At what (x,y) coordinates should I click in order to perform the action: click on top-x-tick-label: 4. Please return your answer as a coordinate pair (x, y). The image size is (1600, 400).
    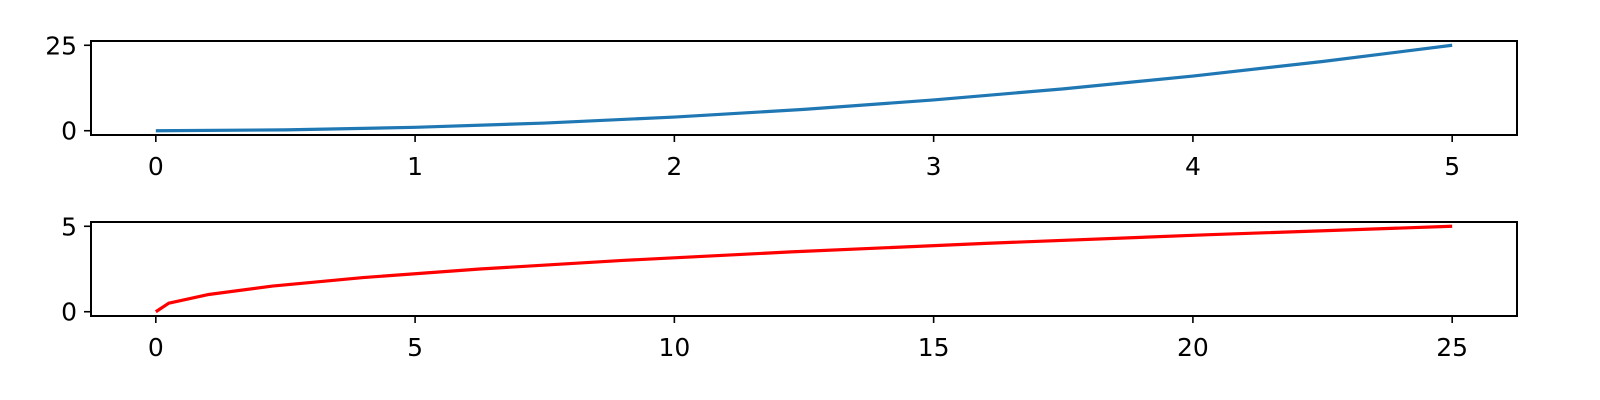
    Looking at the image, I should click on (1193, 166).